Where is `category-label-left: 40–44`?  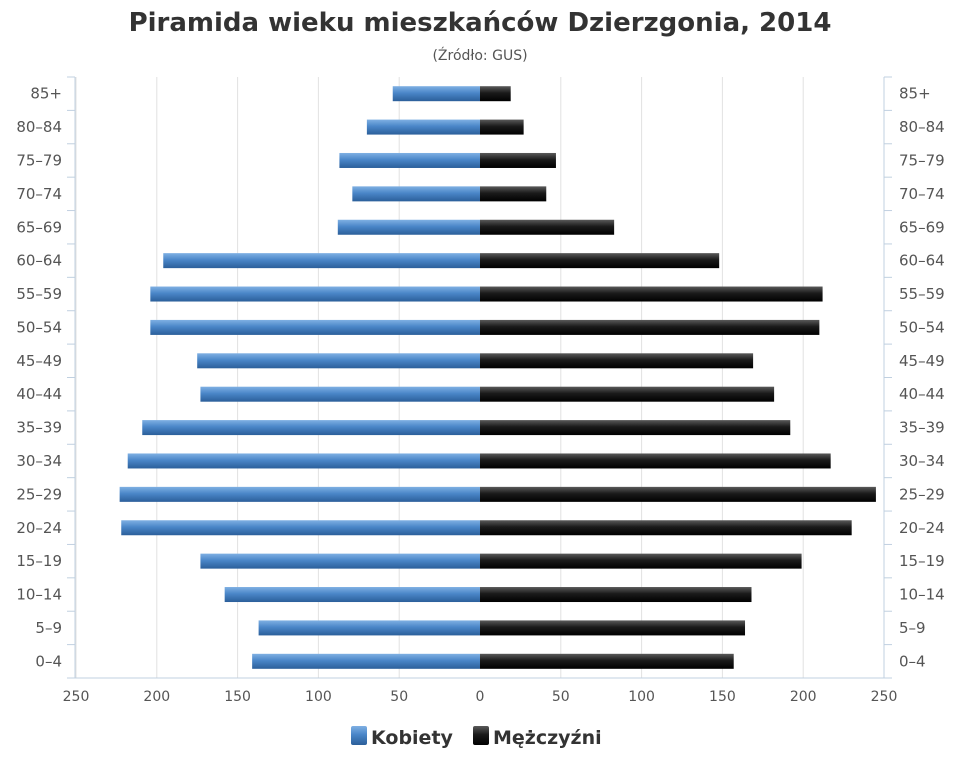 category-label-left: 40–44 is located at coordinates (39, 394).